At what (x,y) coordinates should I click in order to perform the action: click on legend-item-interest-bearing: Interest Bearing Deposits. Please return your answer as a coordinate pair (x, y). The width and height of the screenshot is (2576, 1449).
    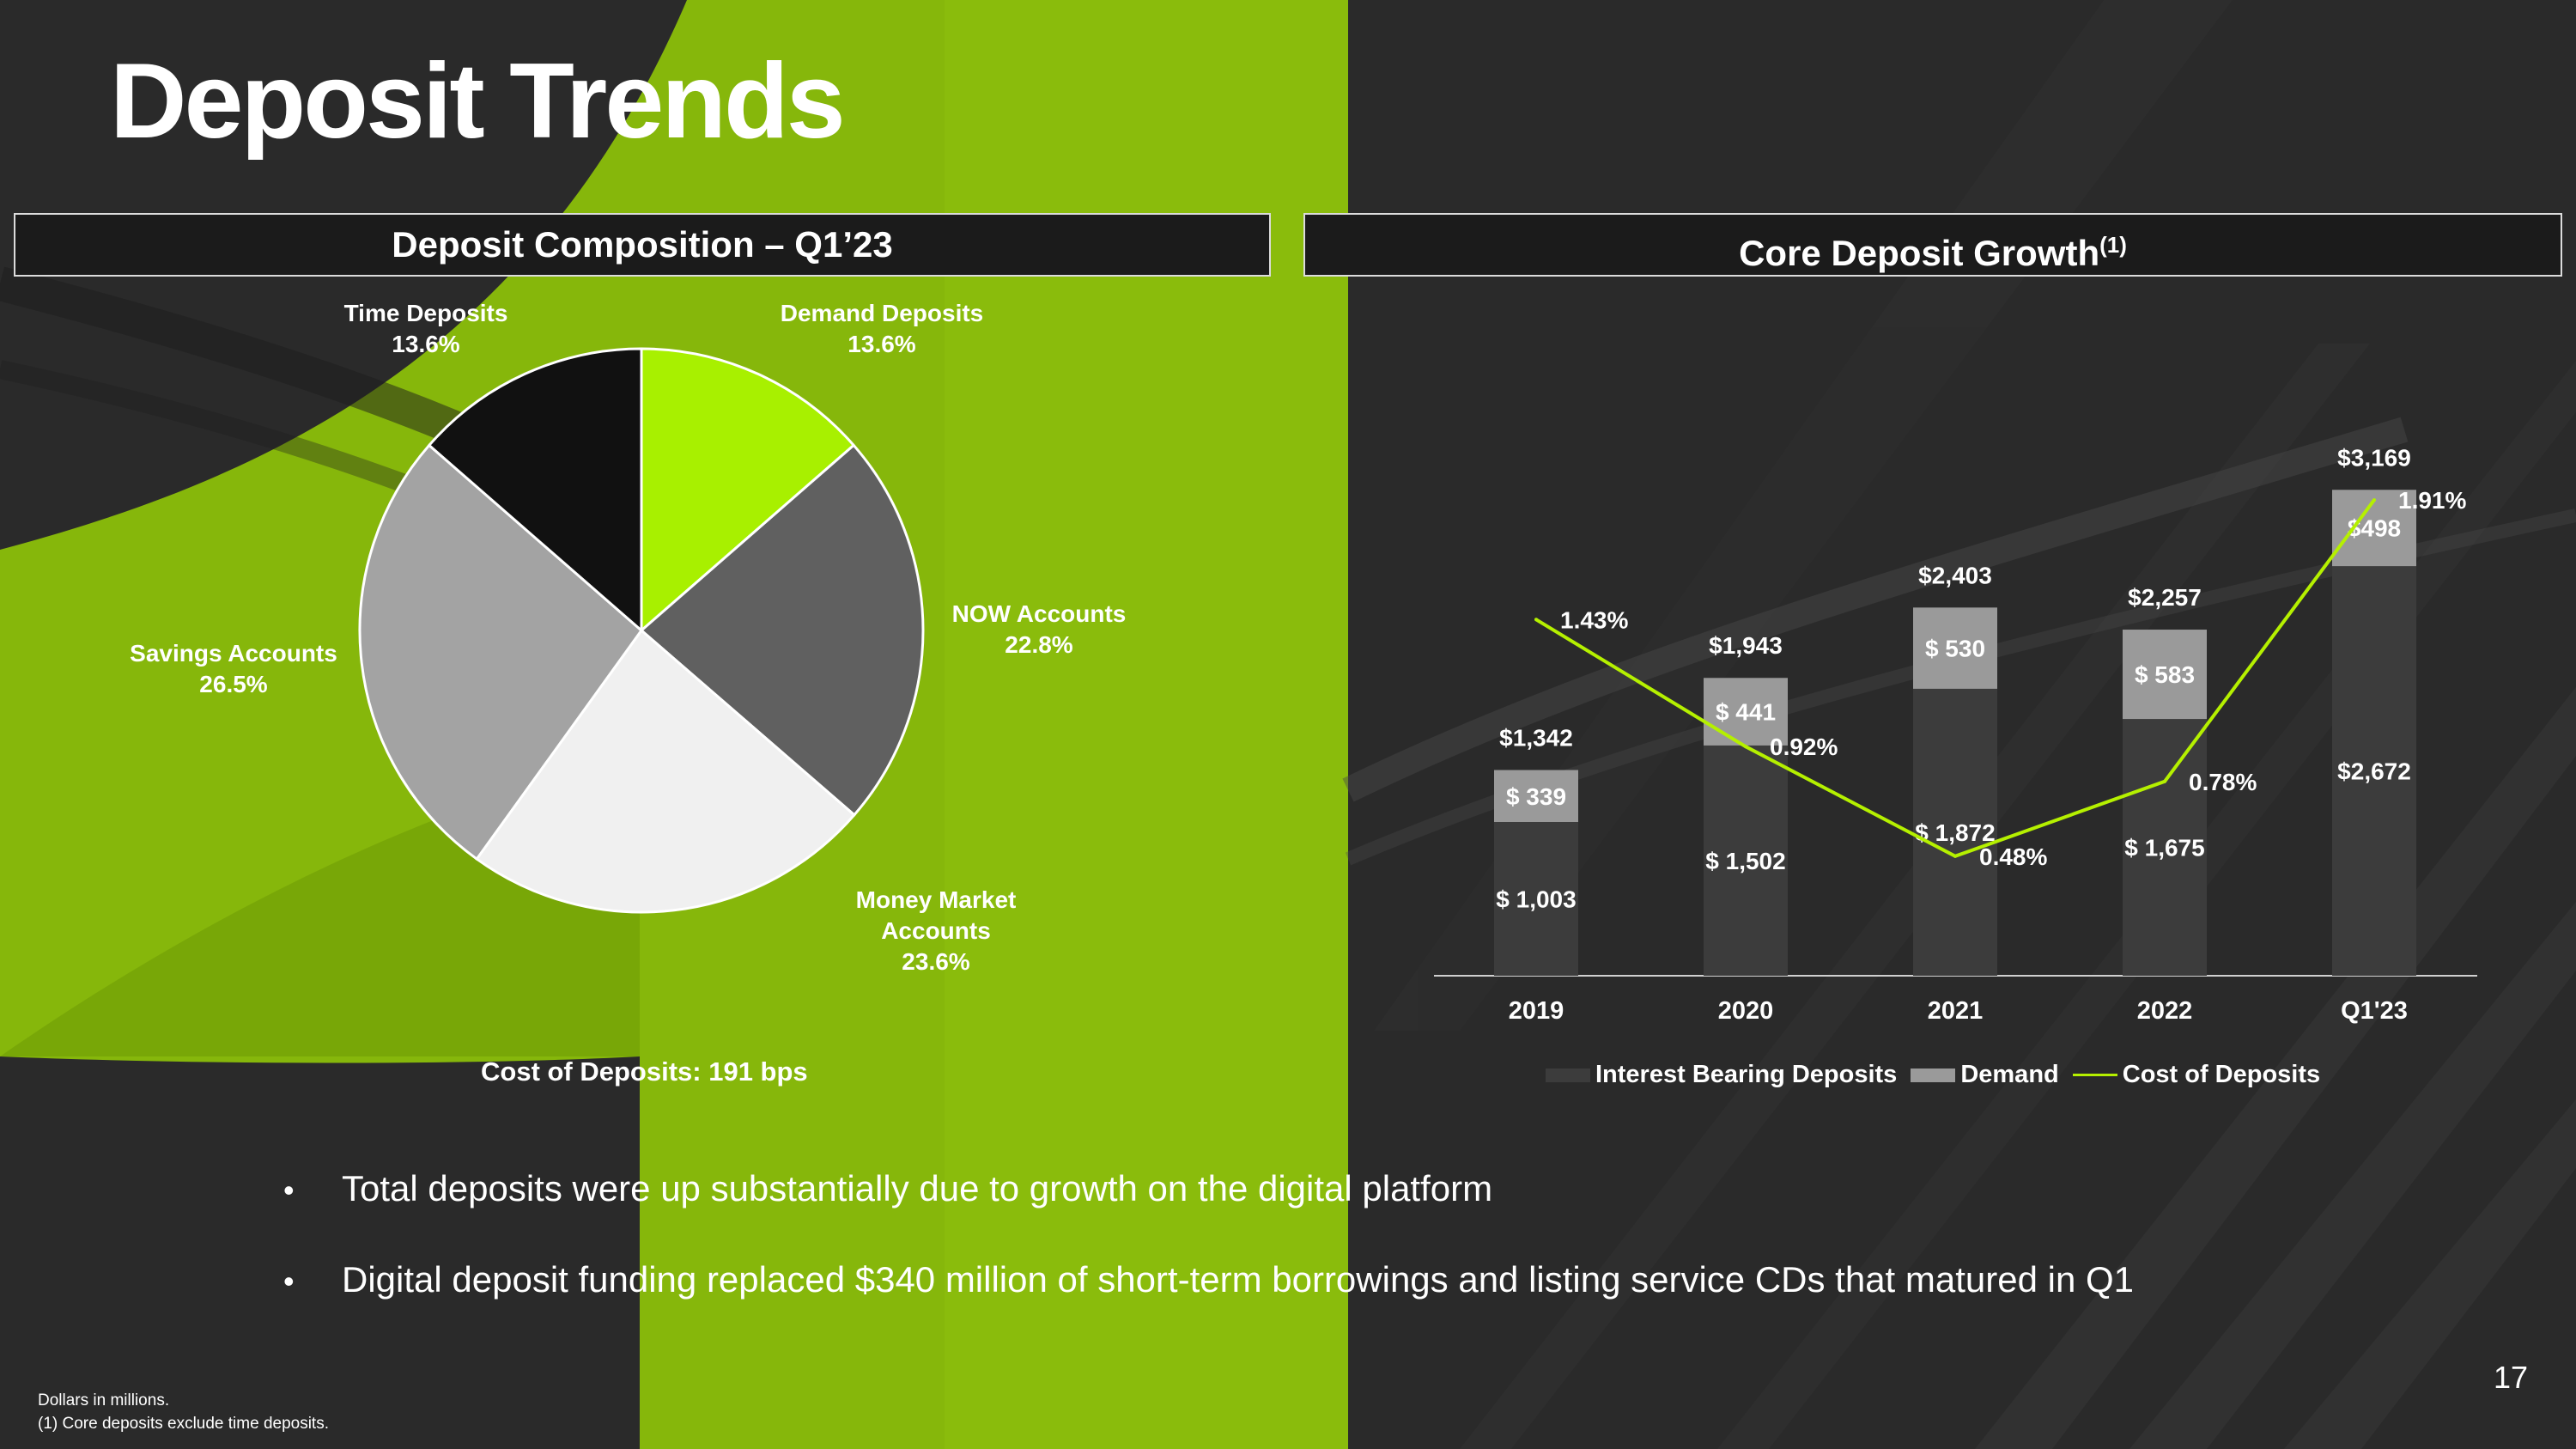
    Looking at the image, I should click on (1722, 1075).